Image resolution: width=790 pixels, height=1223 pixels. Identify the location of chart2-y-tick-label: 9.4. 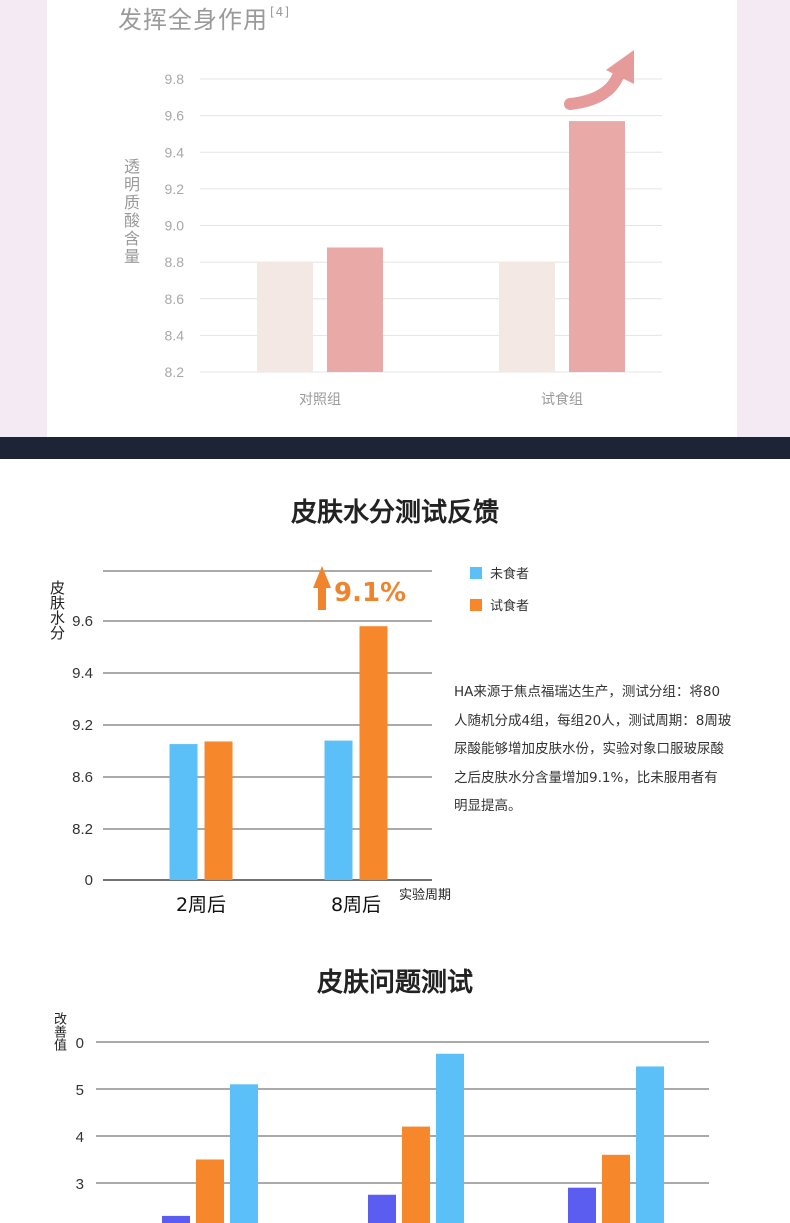
(82, 673).